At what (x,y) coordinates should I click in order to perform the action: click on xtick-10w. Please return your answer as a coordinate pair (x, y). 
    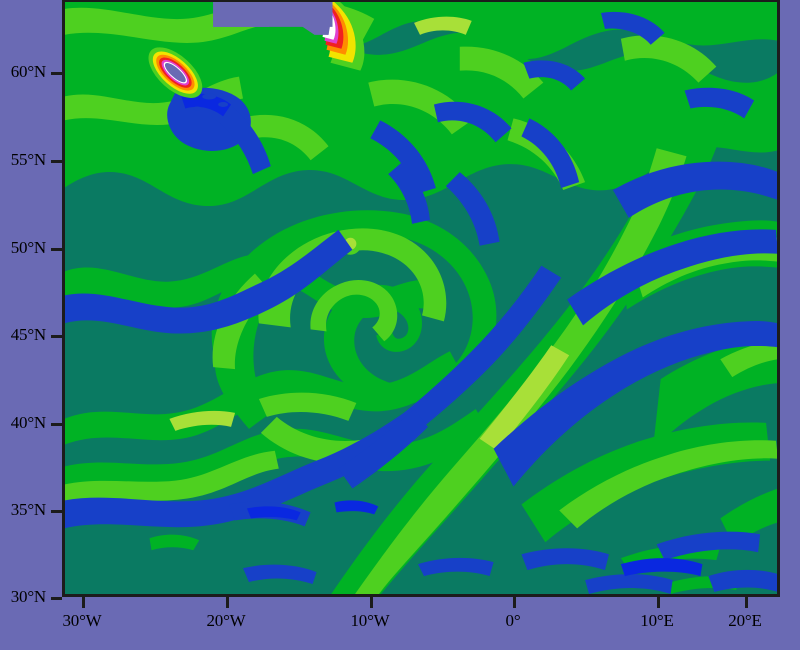
    Looking at the image, I should click on (371, 602).